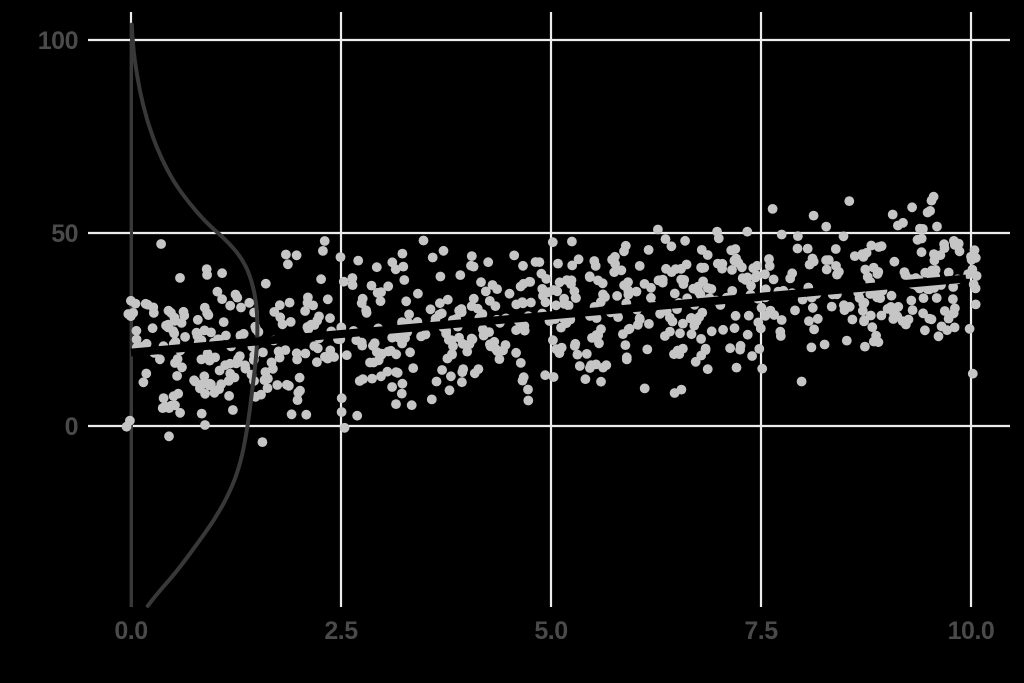  What do you see at coordinates (130, 631) in the screenshot?
I see `svg-text: 0.0` at bounding box center [130, 631].